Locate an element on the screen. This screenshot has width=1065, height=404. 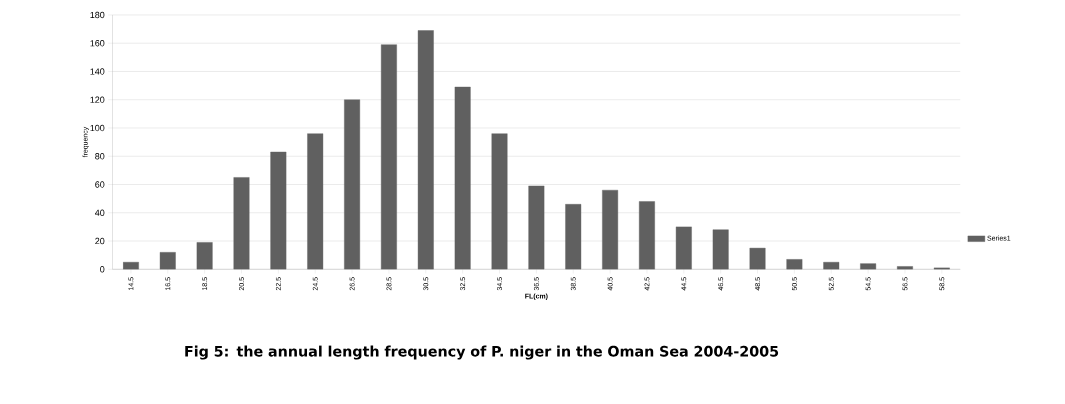
y-tick-label: 180 is located at coordinates (97, 15).